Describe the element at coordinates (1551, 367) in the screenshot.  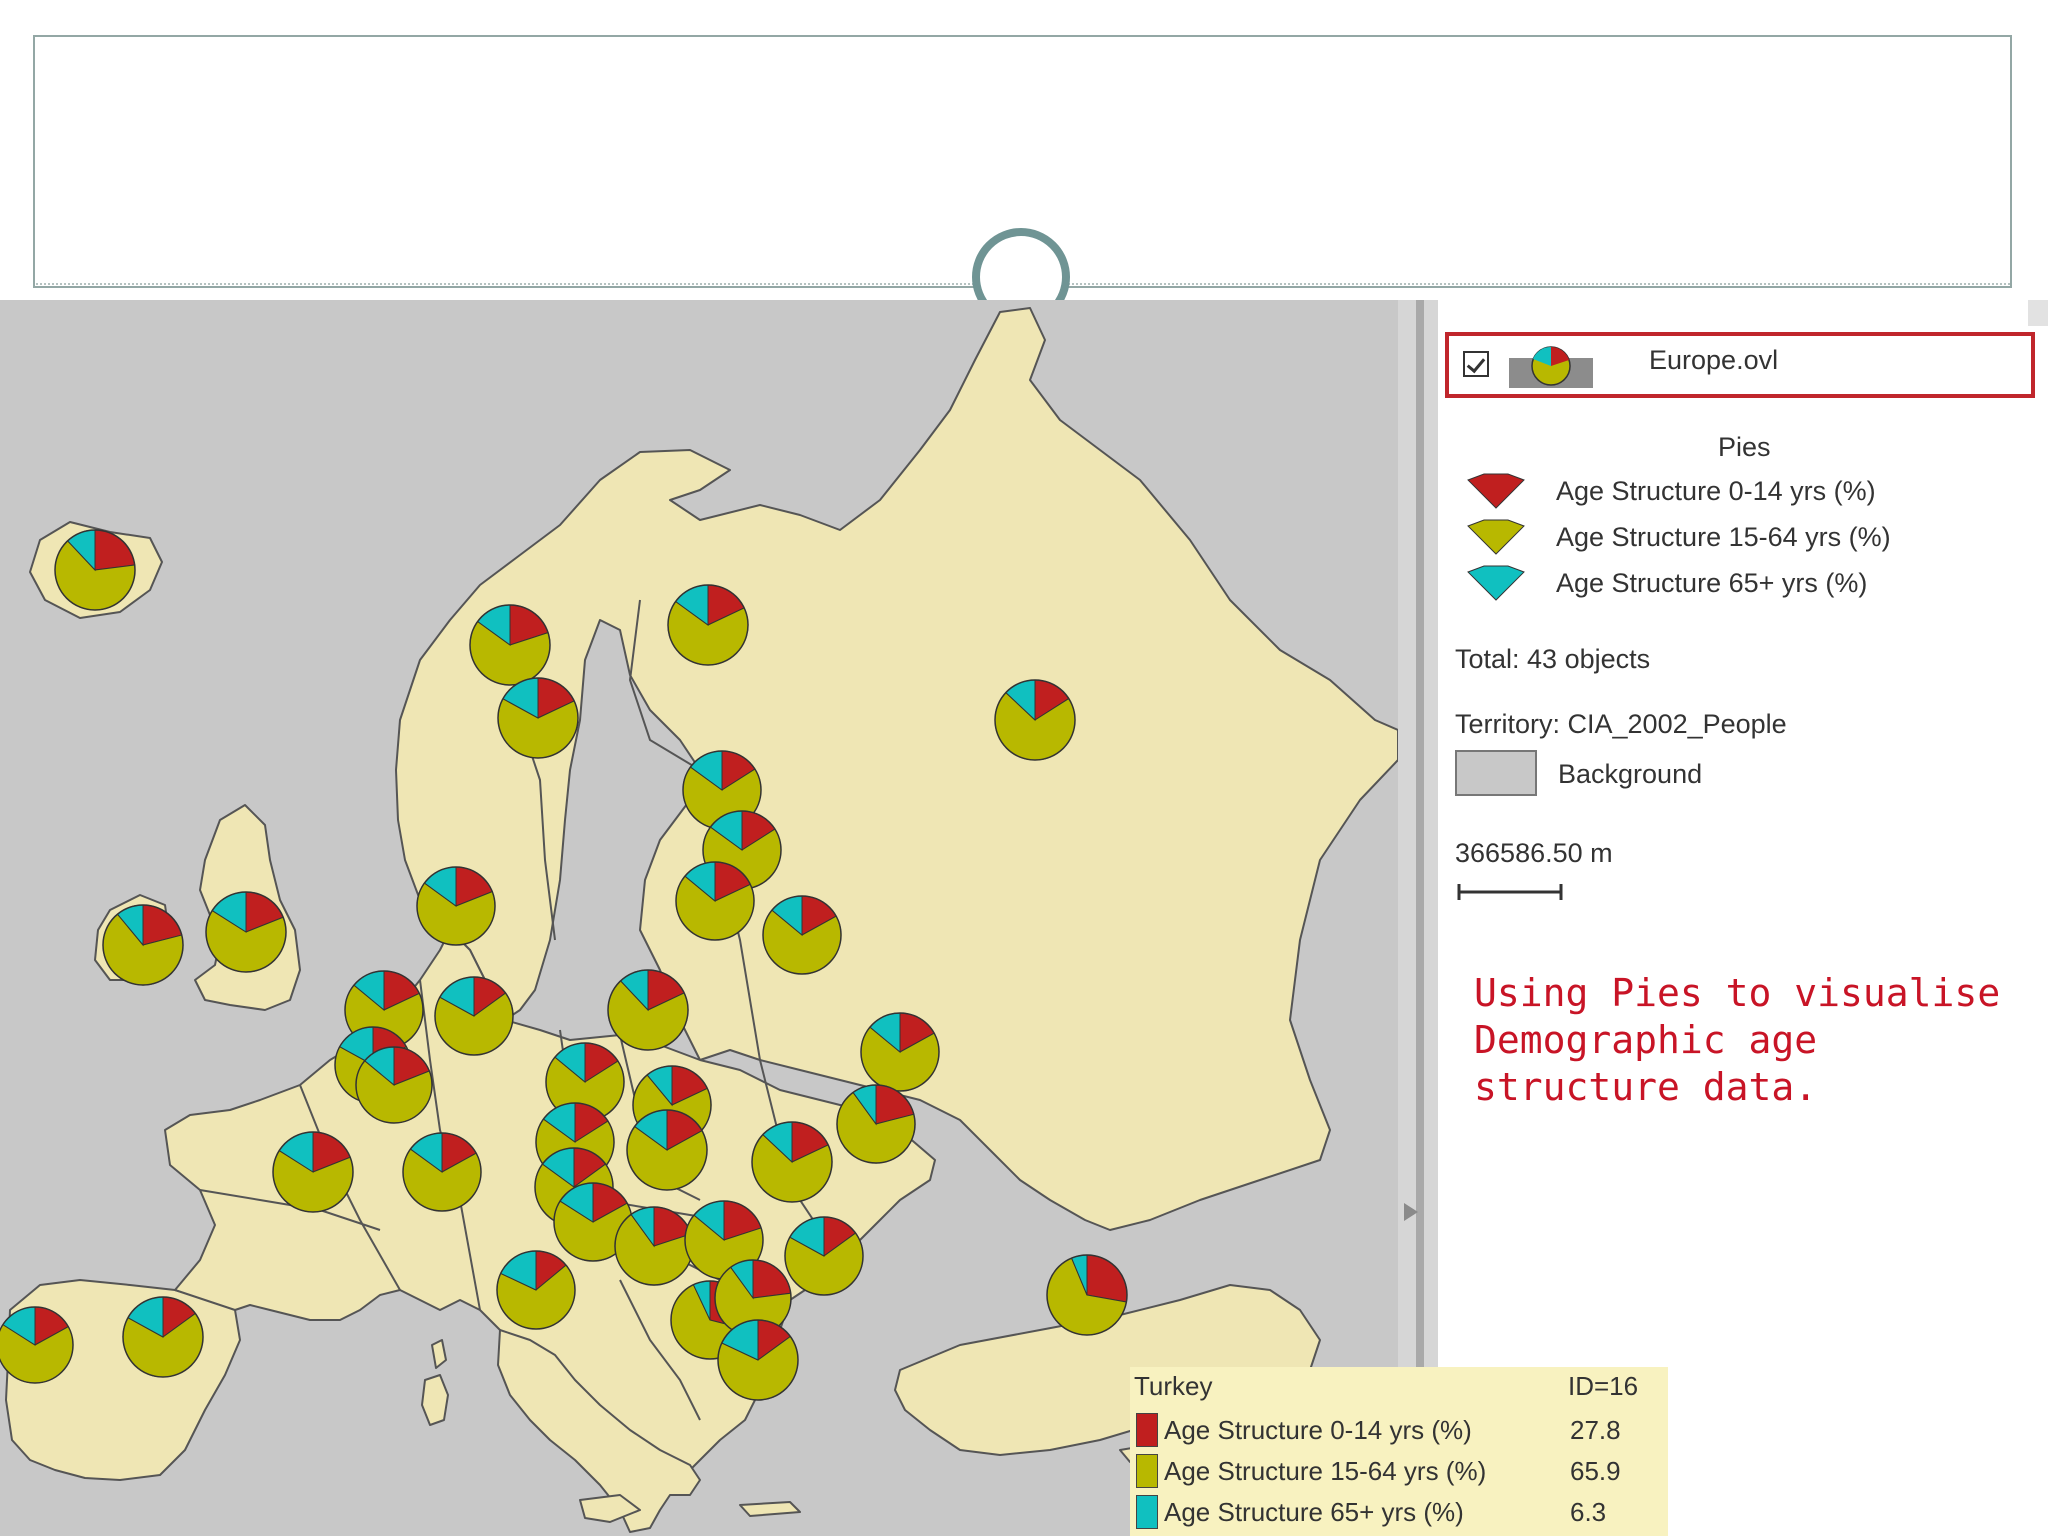
I see `pie-layer-icon` at that location.